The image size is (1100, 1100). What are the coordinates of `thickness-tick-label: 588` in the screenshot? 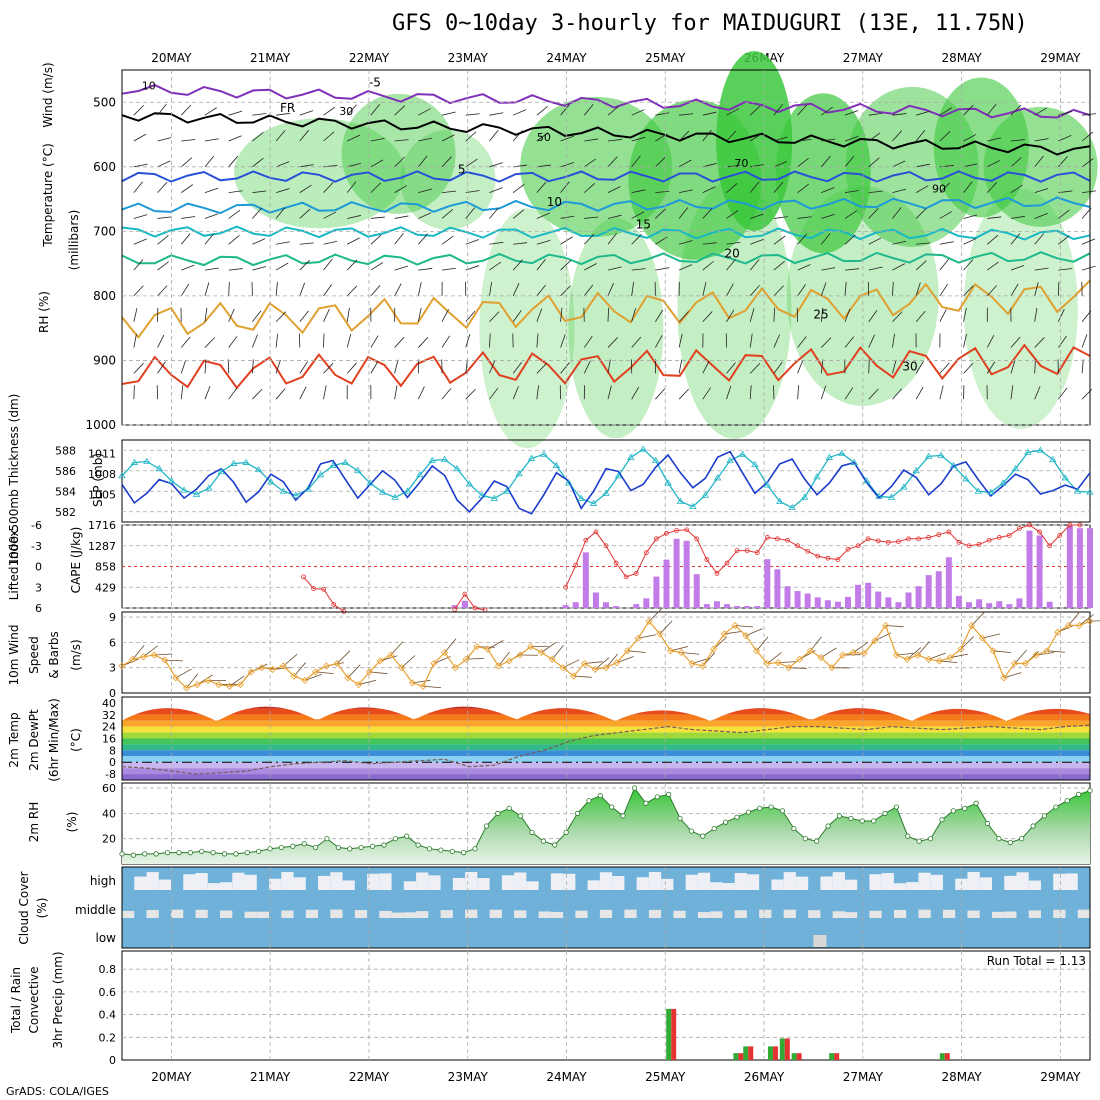 It's located at (65, 450).